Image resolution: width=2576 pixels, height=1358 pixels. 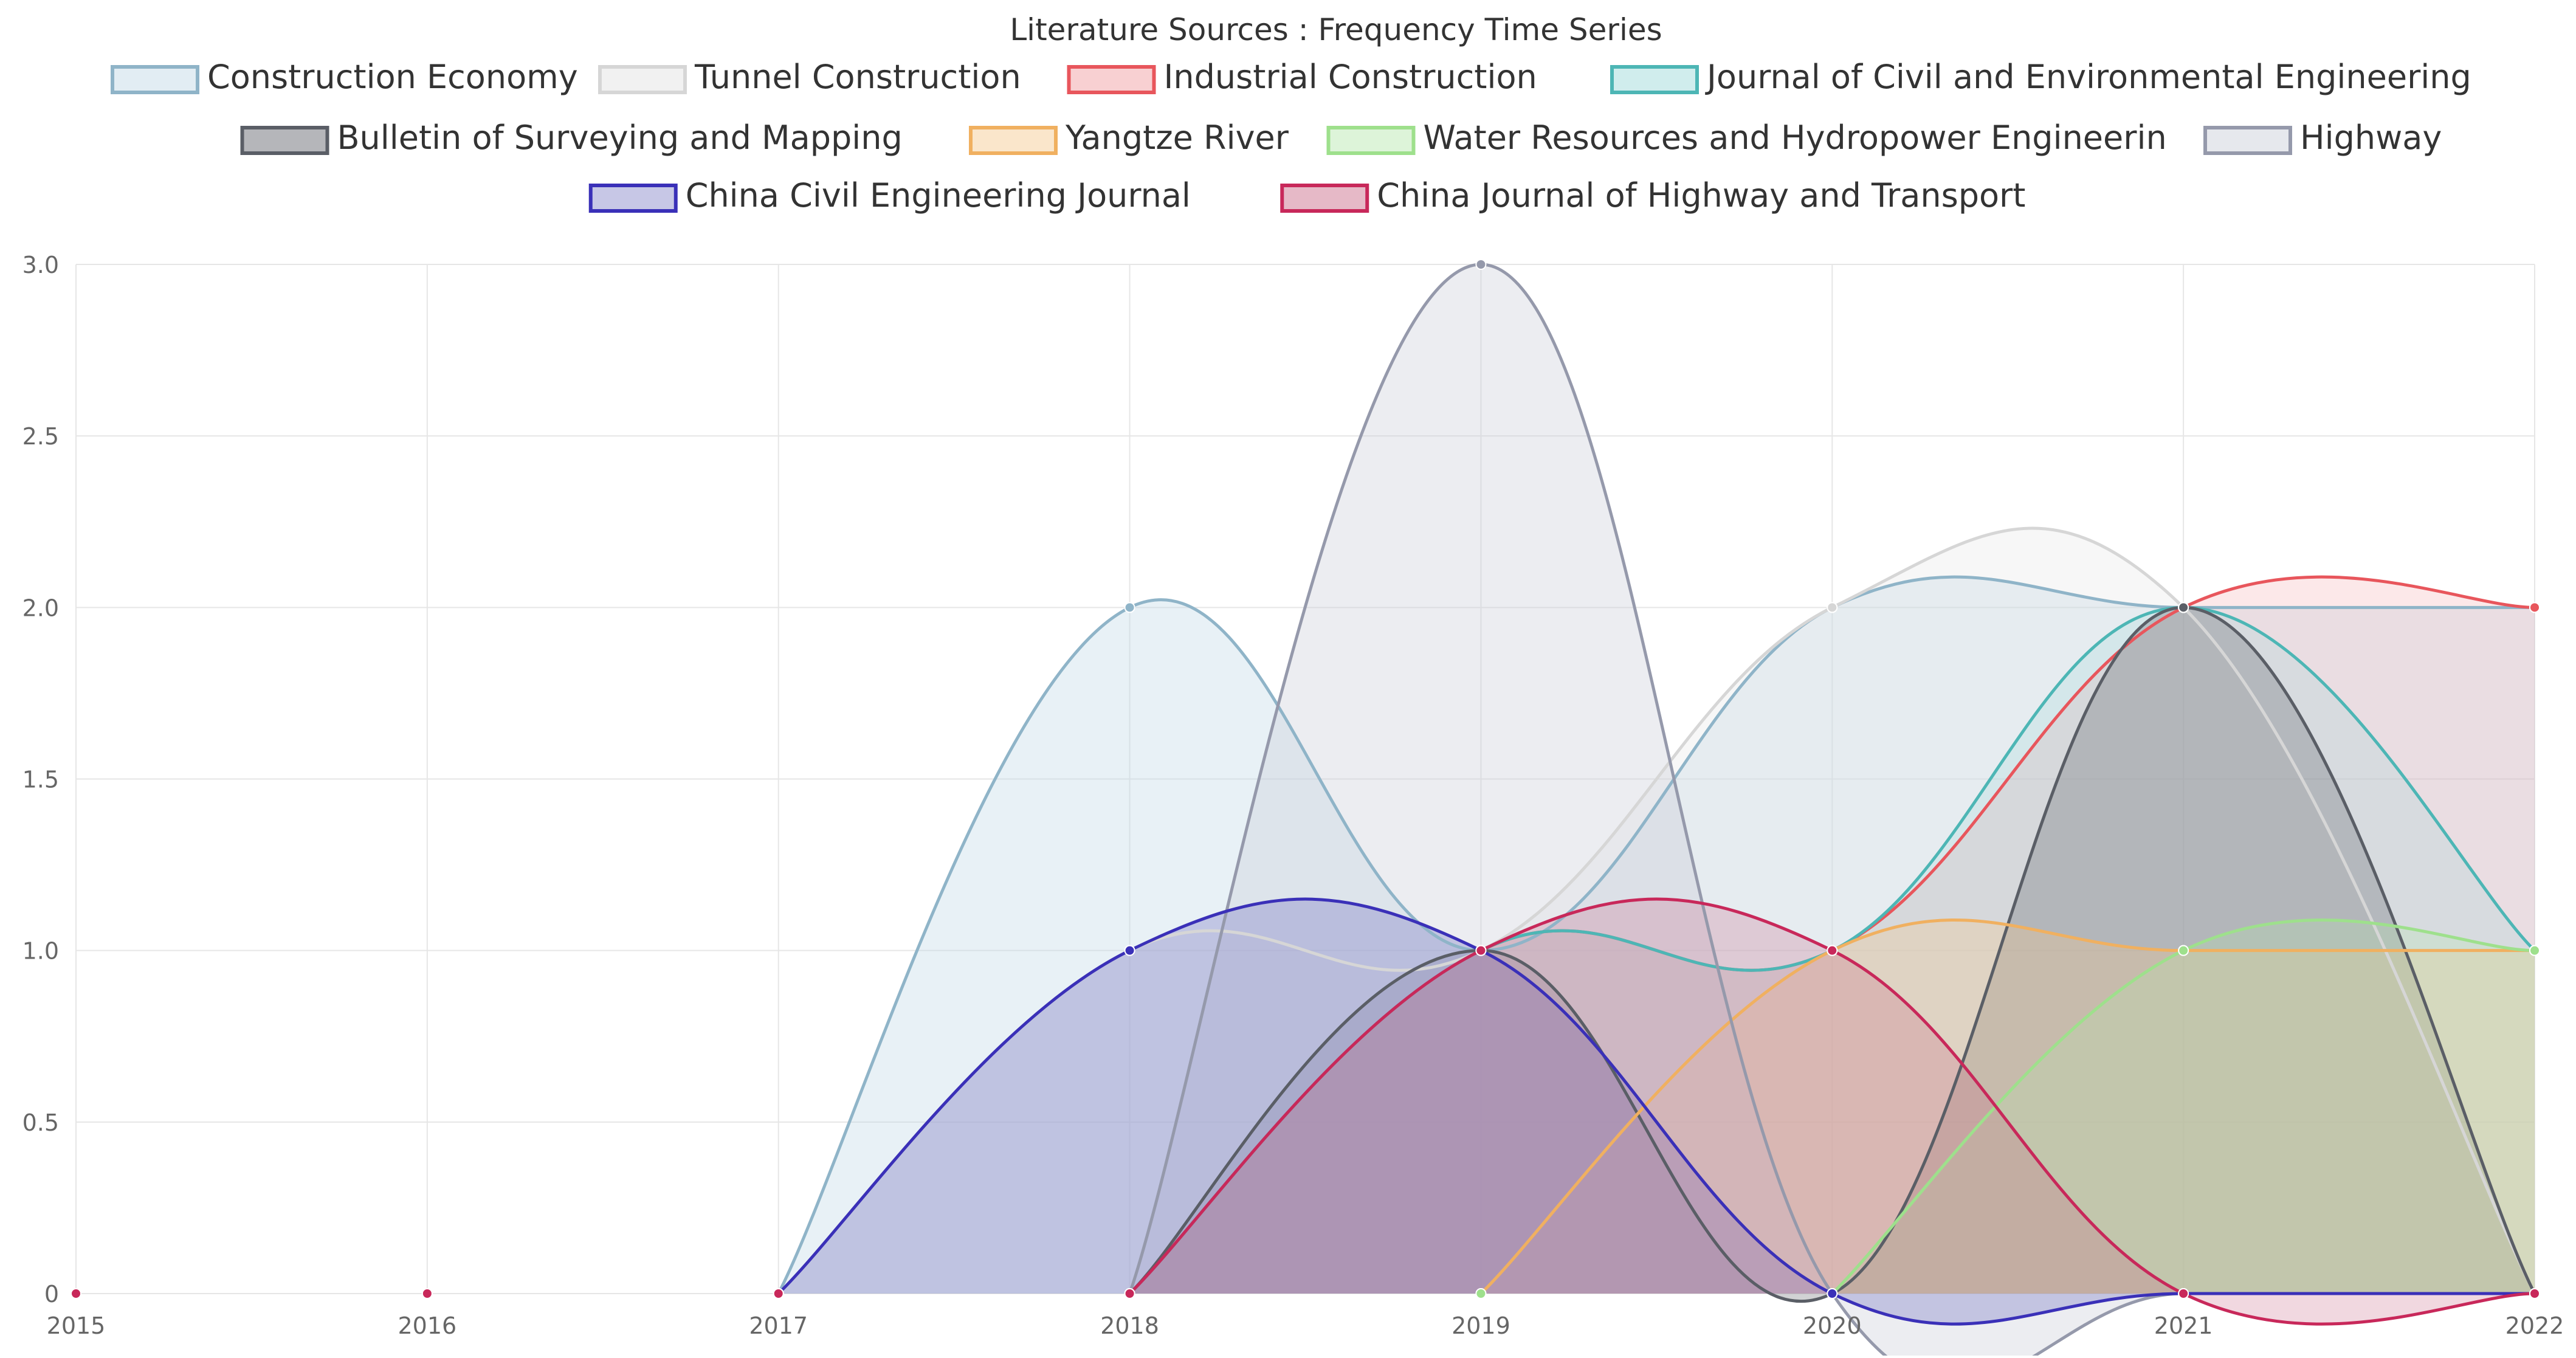 I want to click on legend-label: Yangtze River, so click(x=1177, y=138).